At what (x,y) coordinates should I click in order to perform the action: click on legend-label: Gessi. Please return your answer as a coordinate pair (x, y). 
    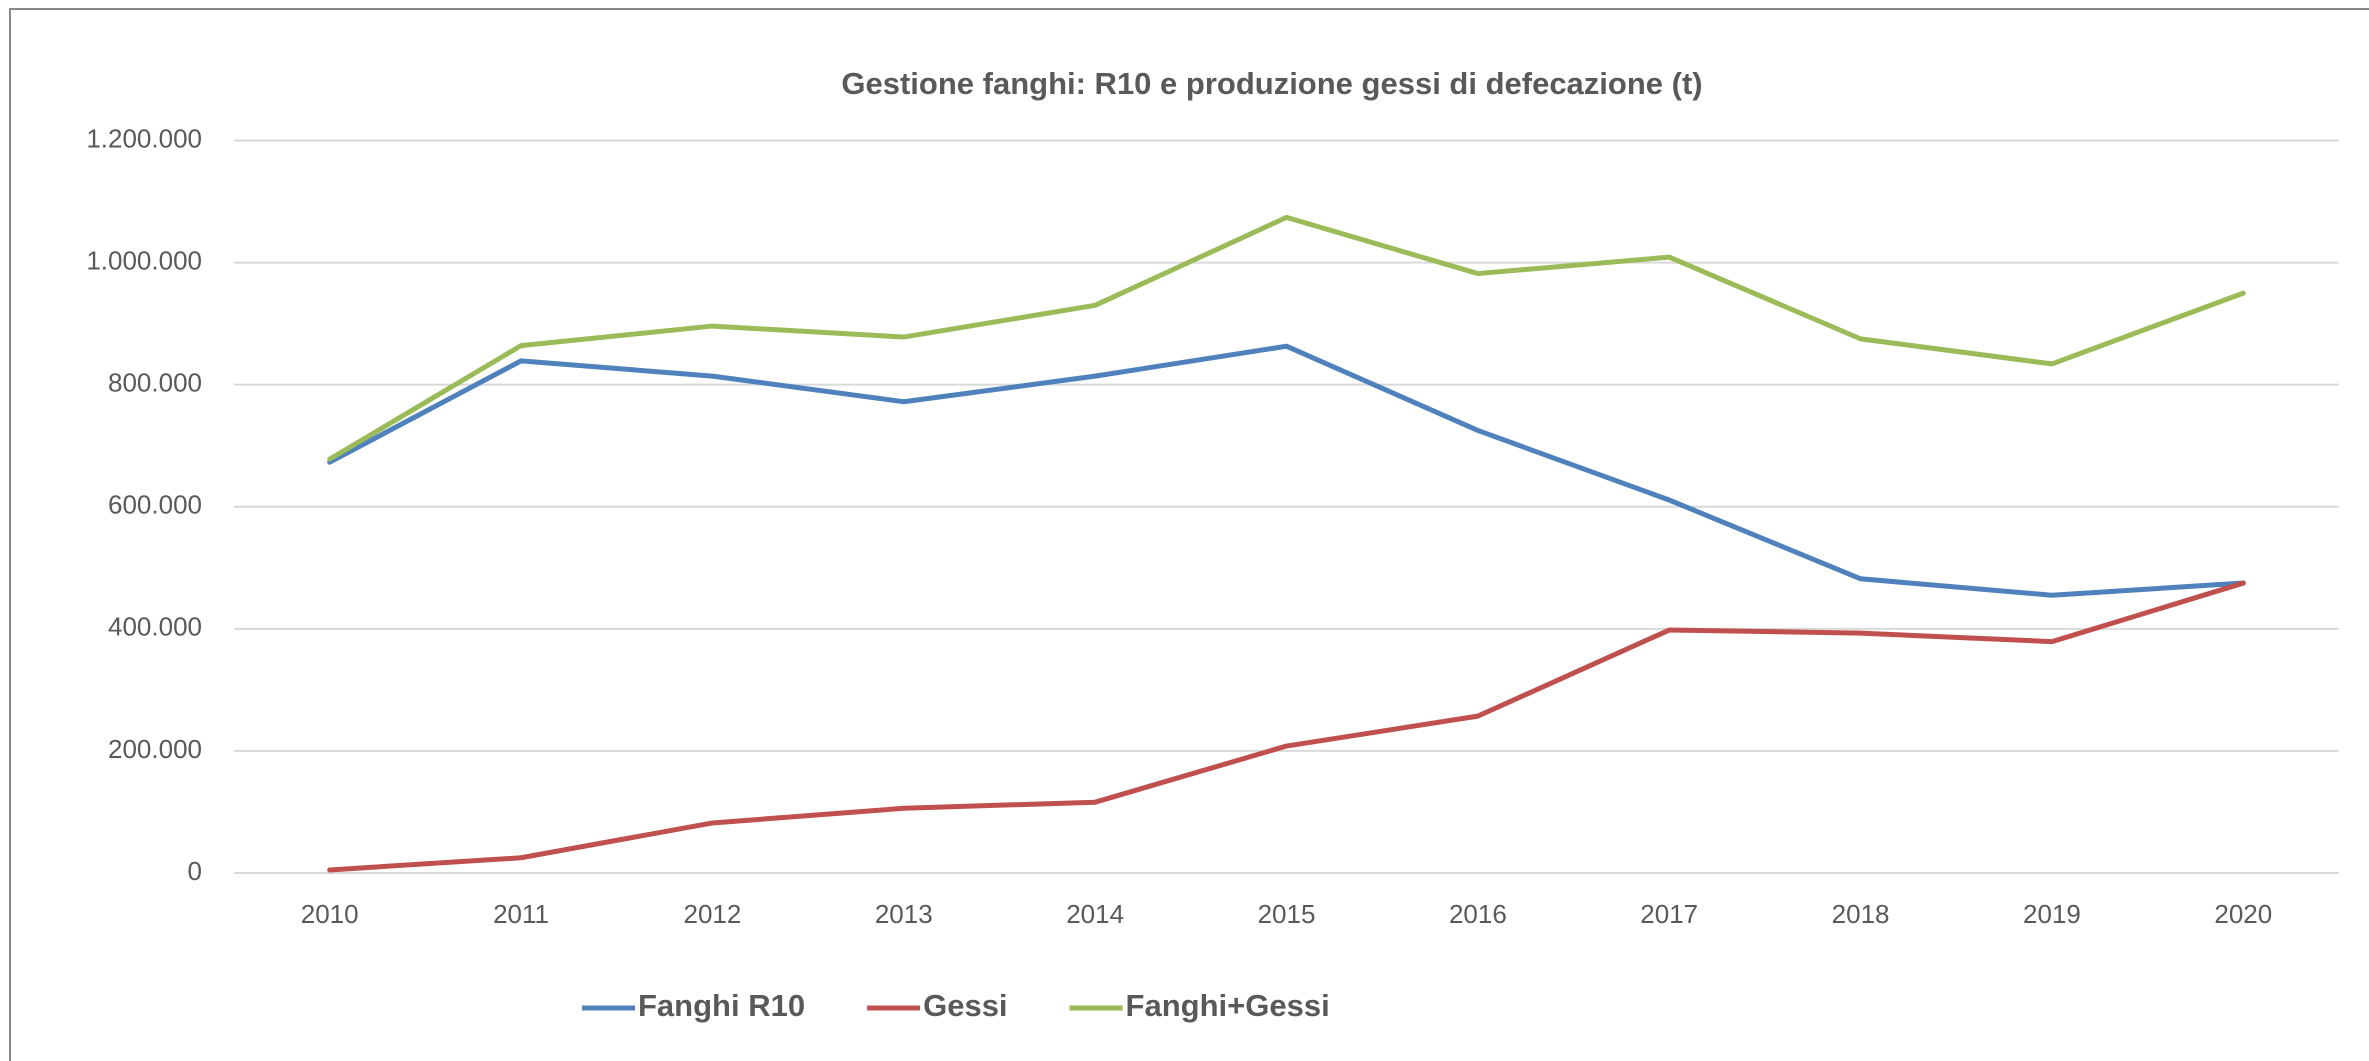
    Looking at the image, I should click on (965, 1005).